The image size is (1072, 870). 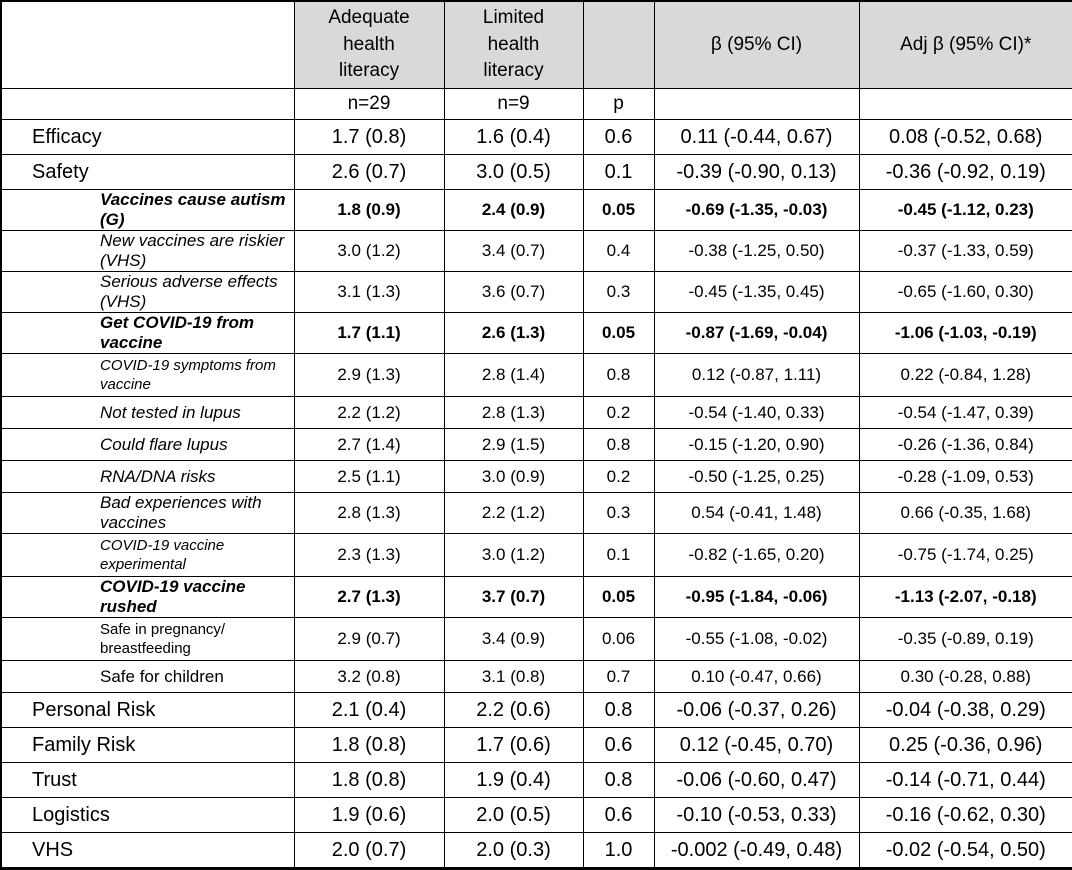 What do you see at coordinates (965, 850) in the screenshot?
I see `cell-adj-beta: -0.02 (-0.54, 0.50)` at bounding box center [965, 850].